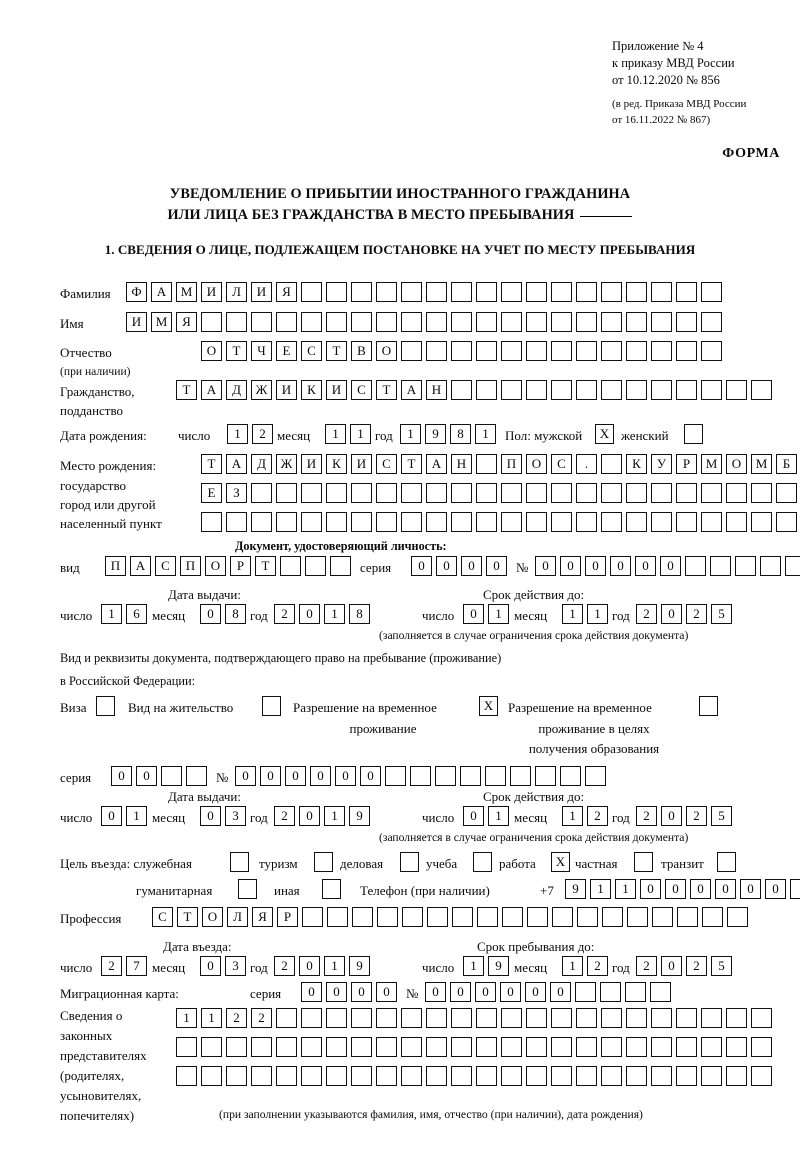 The image size is (800, 1163). I want to click on birth-place-1-cell: Д, so click(261, 464).